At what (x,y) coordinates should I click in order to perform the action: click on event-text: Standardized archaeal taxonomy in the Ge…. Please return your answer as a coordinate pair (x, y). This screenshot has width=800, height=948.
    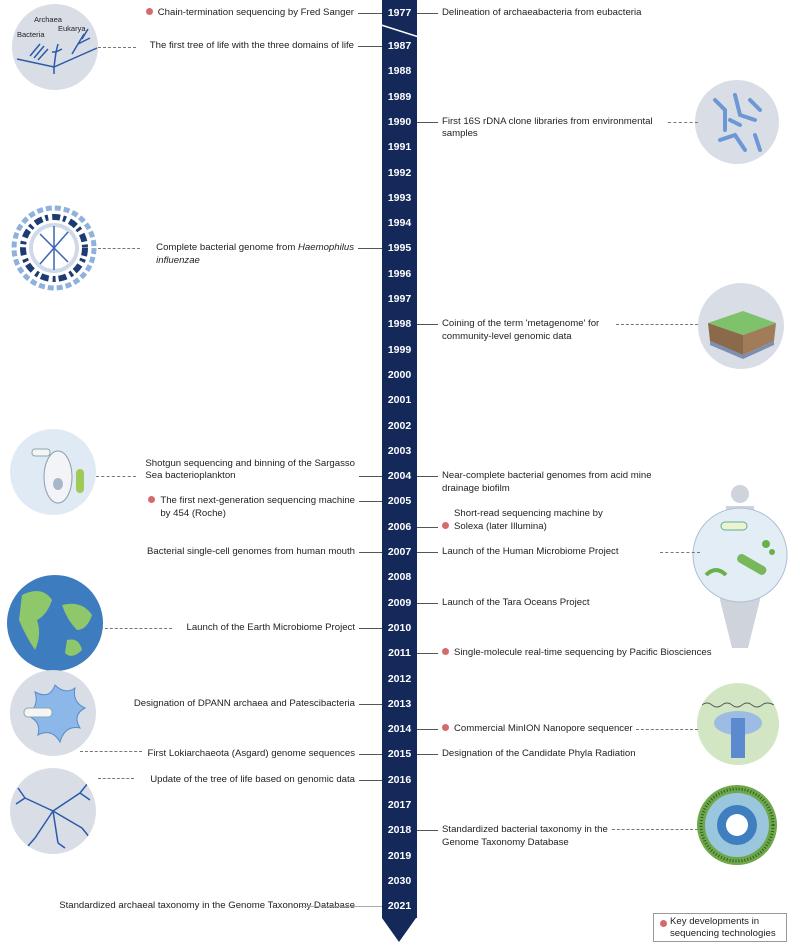
    Looking at the image, I should click on (207, 906).